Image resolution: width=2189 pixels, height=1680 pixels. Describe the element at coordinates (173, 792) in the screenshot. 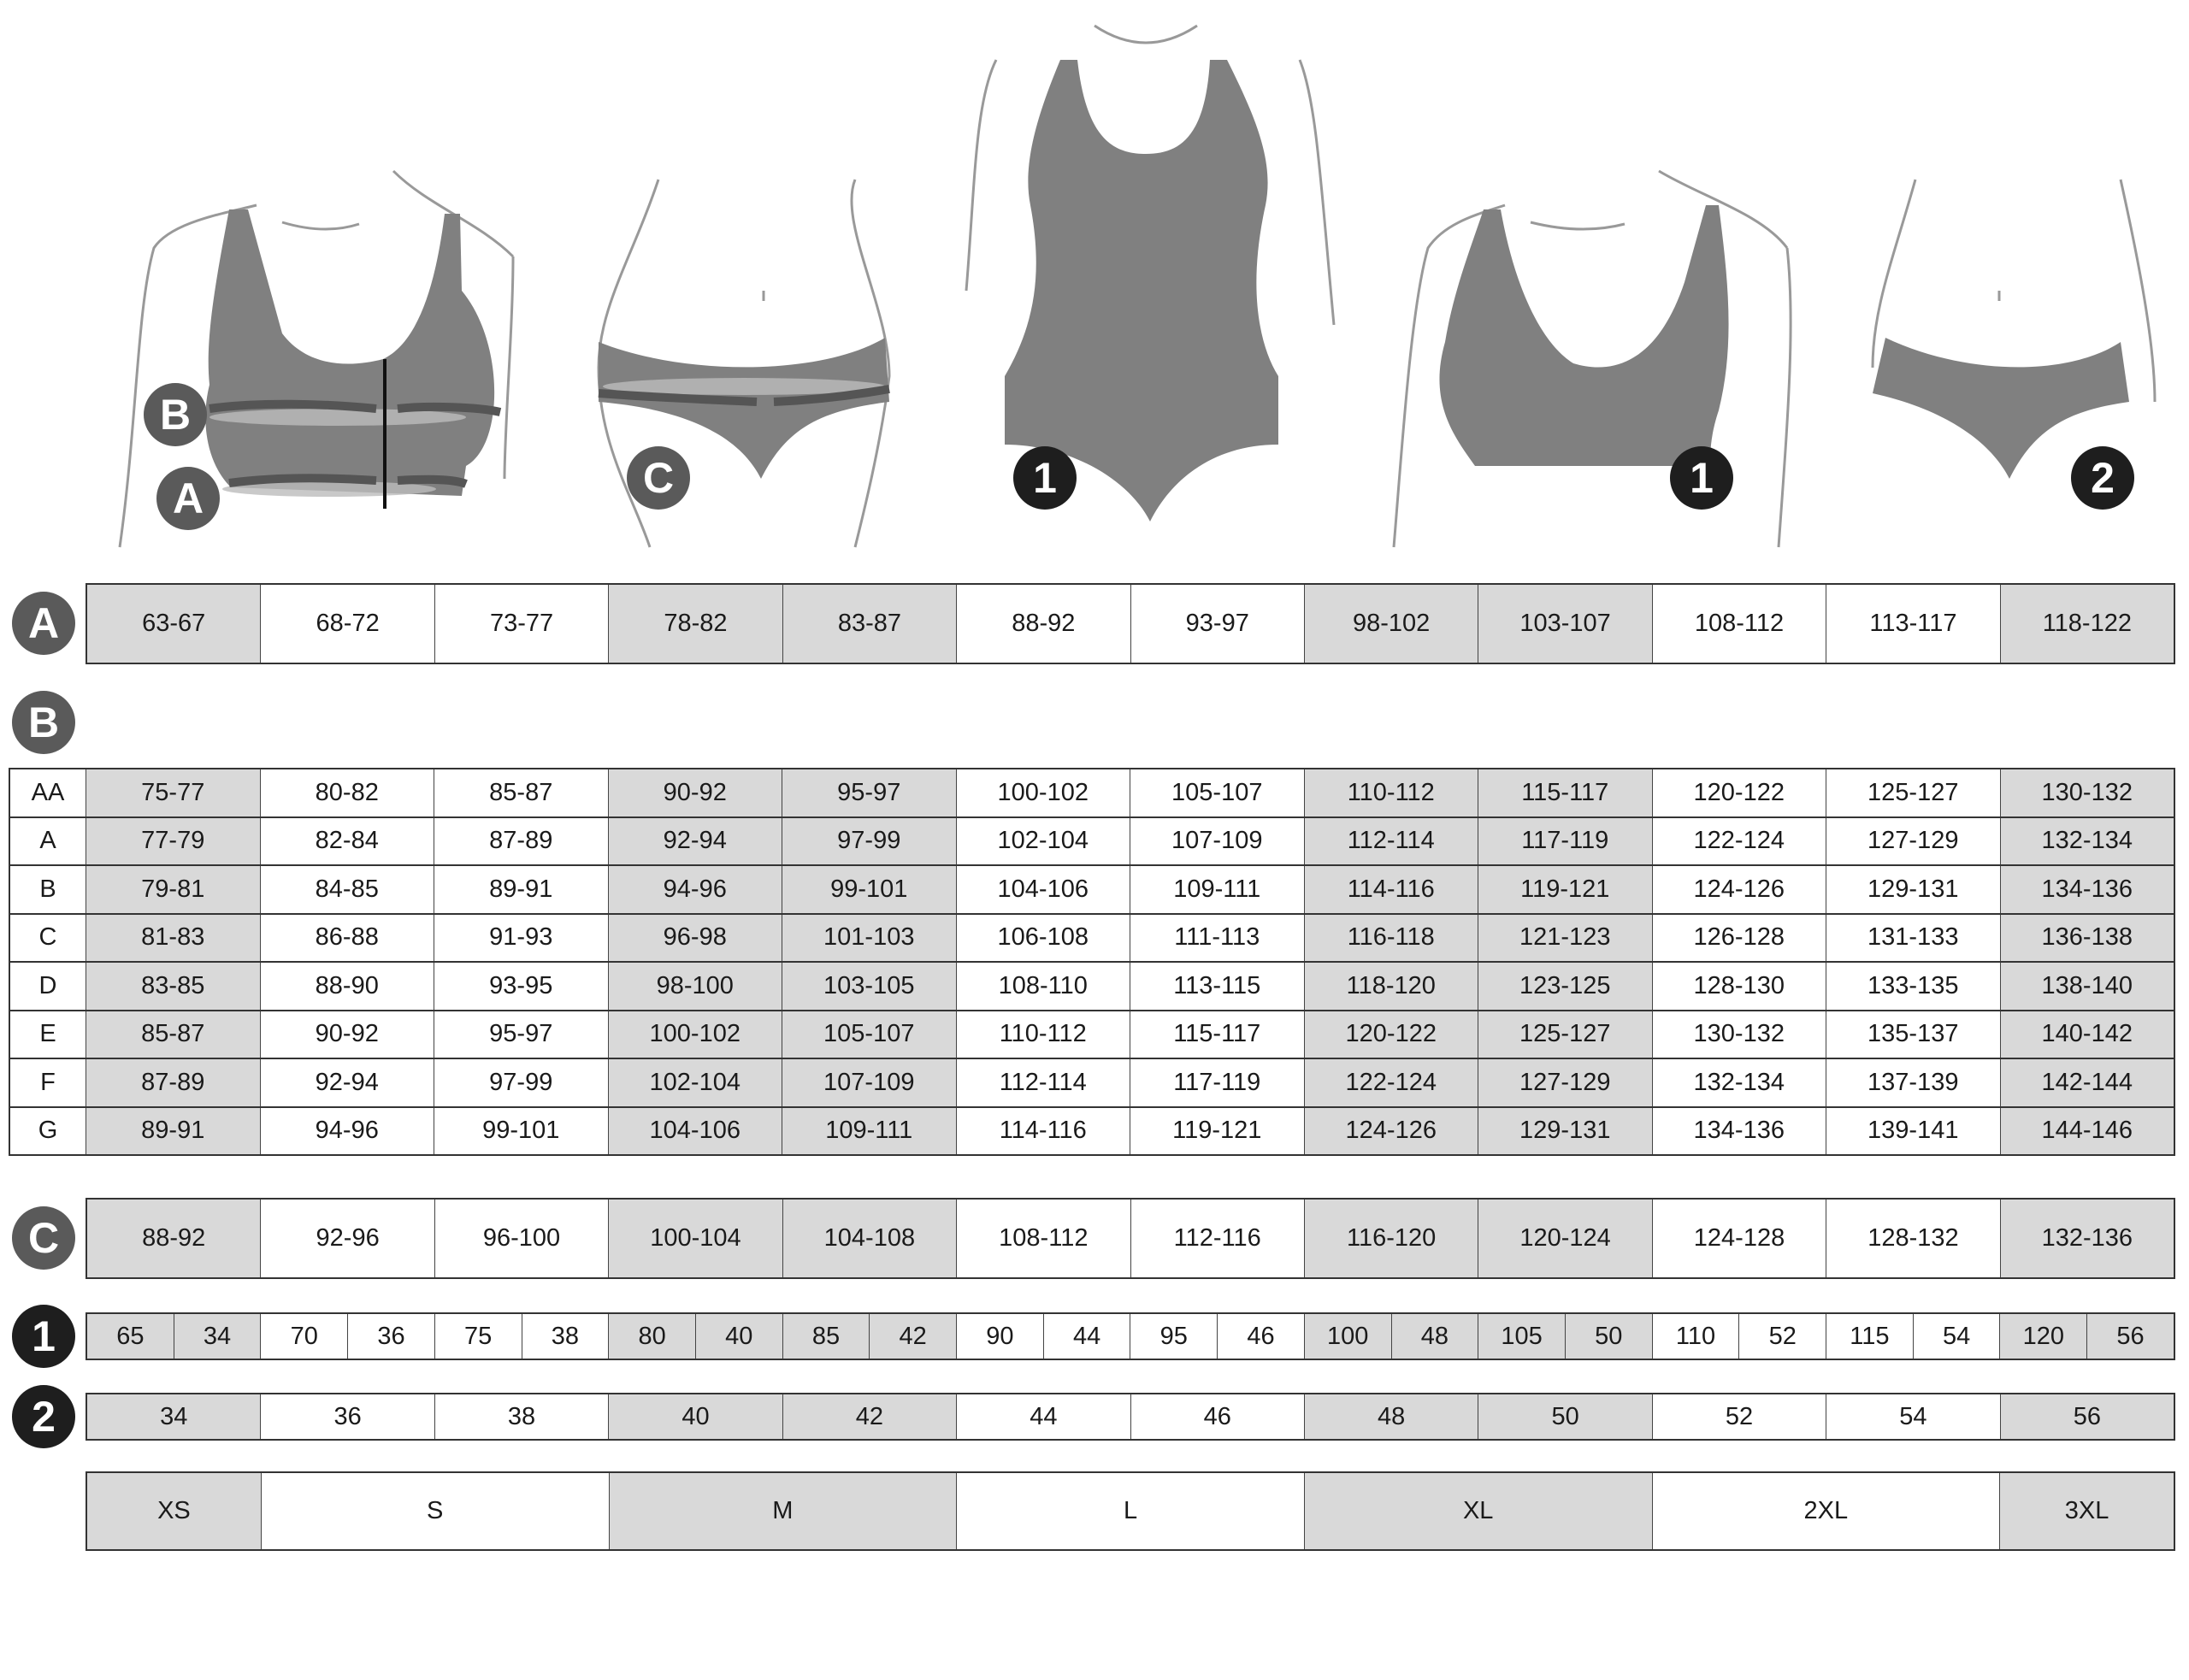

I see `section-b-cell: 75-77` at that location.